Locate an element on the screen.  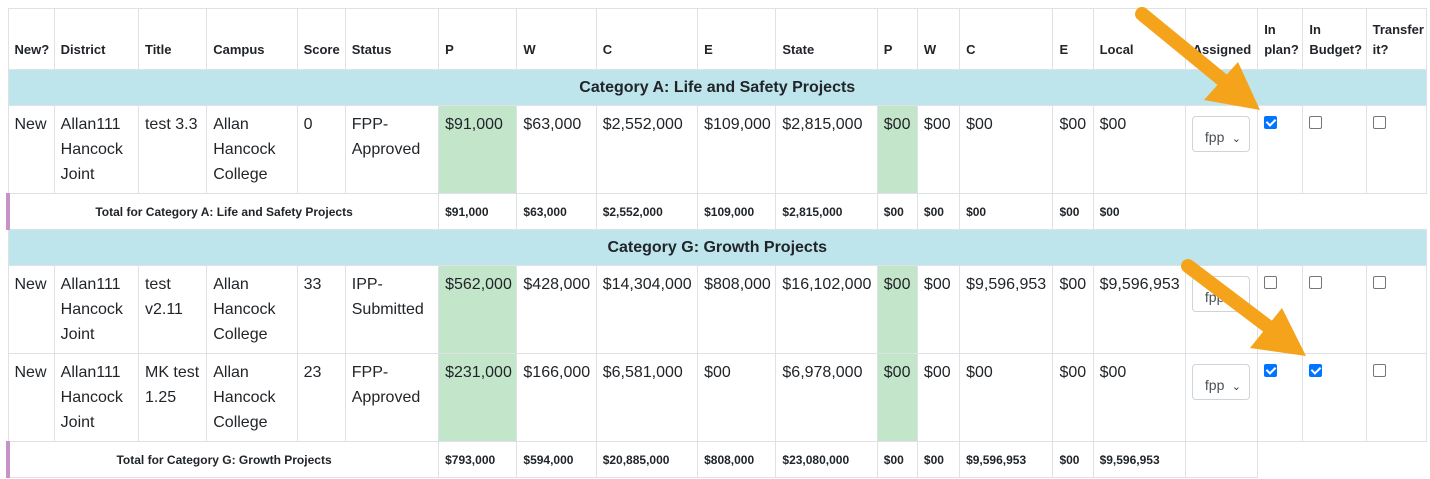
total-local-c: $00 is located at coordinates (1006, 211).